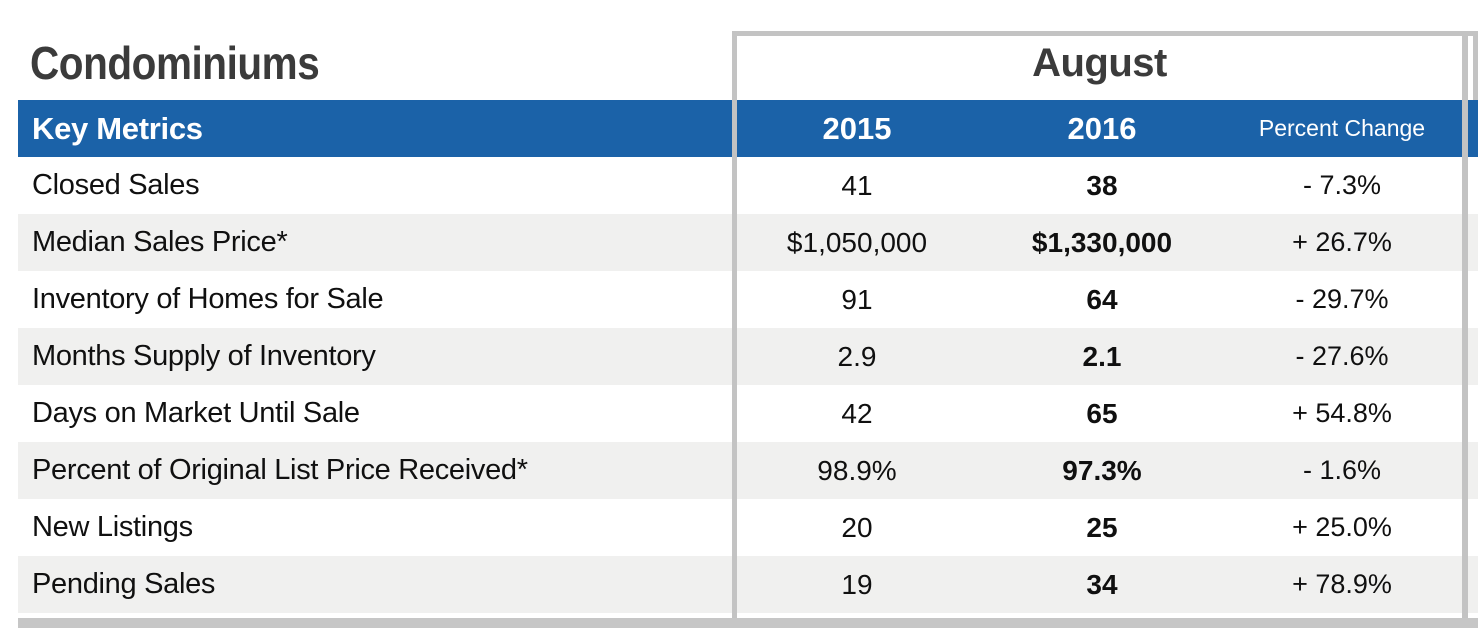 The image size is (1478, 634). What do you see at coordinates (857, 413) in the screenshot?
I see `value-2015: 42` at bounding box center [857, 413].